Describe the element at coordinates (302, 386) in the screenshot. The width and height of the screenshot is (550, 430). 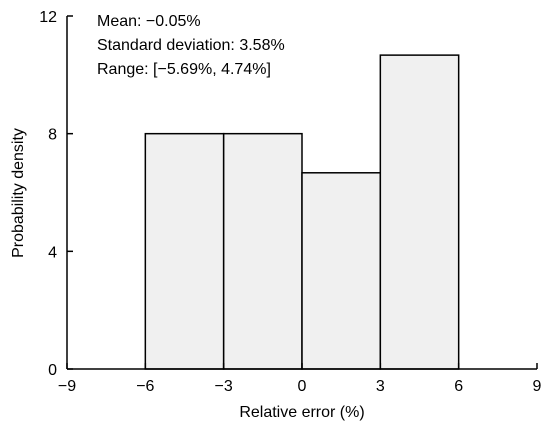
I see `x-tick-label: 0` at that location.